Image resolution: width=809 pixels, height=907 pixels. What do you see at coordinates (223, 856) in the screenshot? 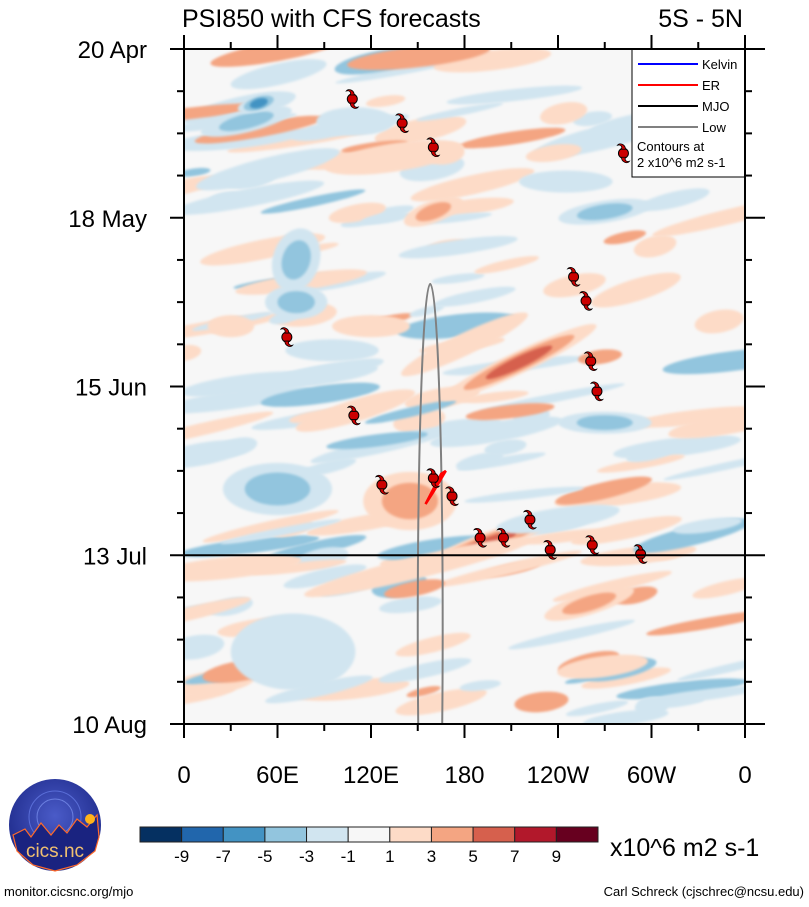
I see `colorbar-tick-label: -7` at bounding box center [223, 856].